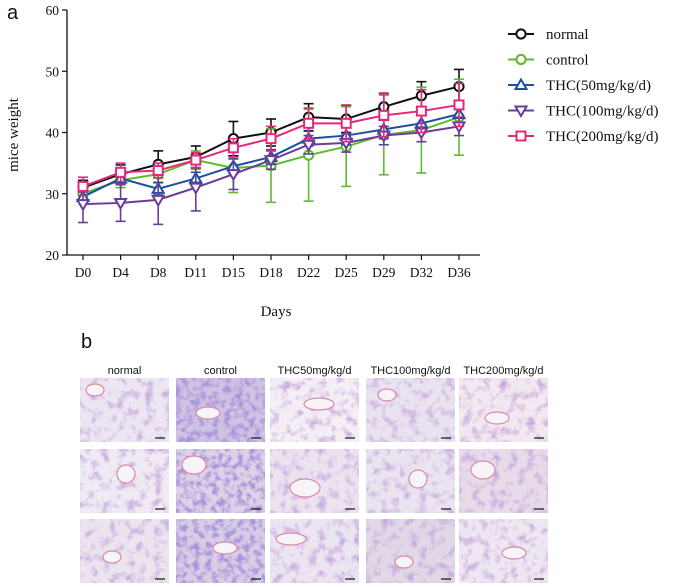 This screenshot has height=587, width=696. I want to click on x-tick-label: D36, so click(458, 272).